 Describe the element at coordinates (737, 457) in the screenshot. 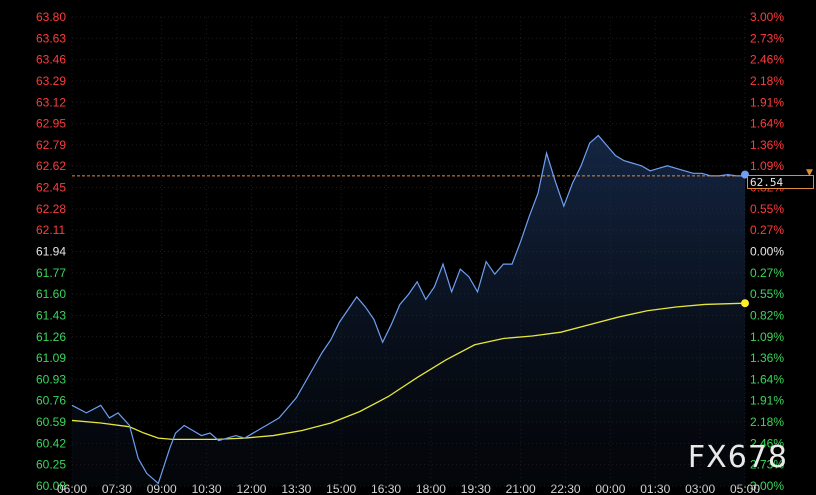

I see `watermark-logo: FX678` at that location.